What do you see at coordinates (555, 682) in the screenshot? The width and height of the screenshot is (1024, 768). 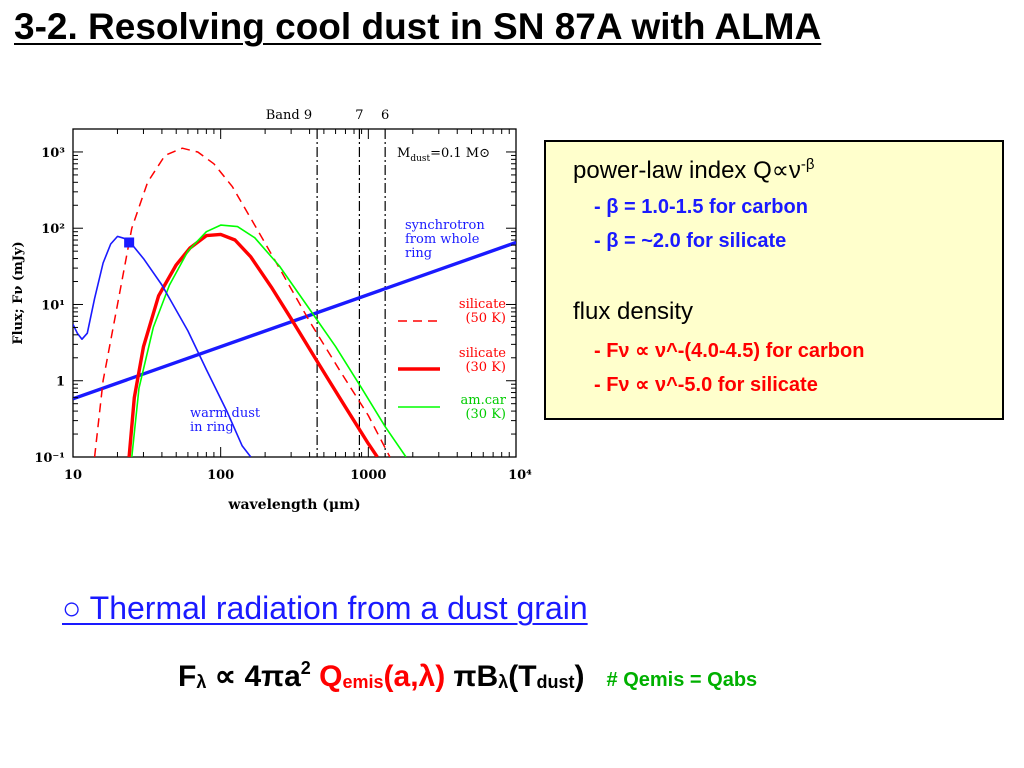 I see `eq-t-sub: dust` at bounding box center [555, 682].